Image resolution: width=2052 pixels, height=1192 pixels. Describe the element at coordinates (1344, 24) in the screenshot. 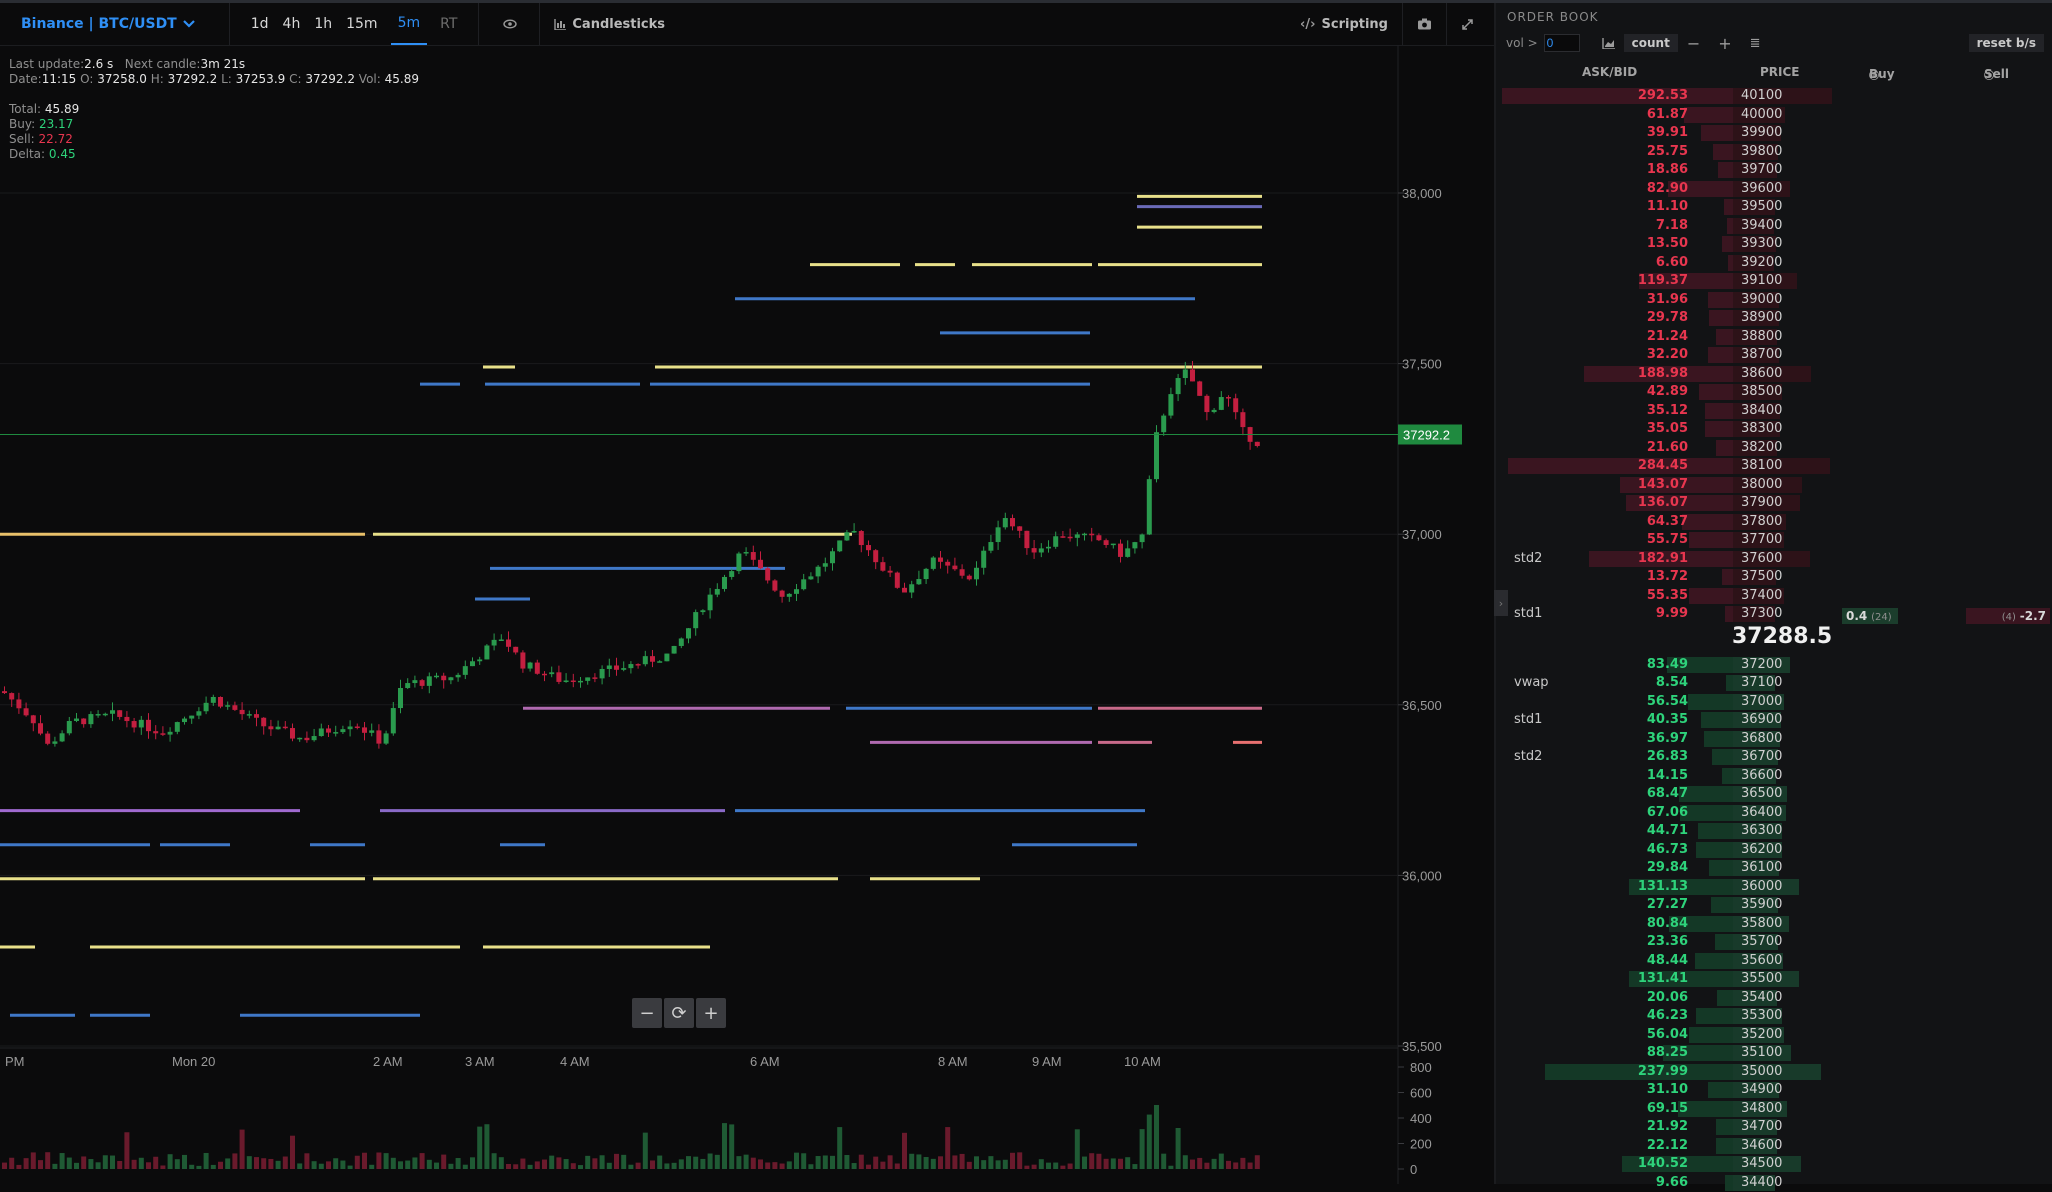

I see `scripting-button: ‹/› Scripting` at that location.